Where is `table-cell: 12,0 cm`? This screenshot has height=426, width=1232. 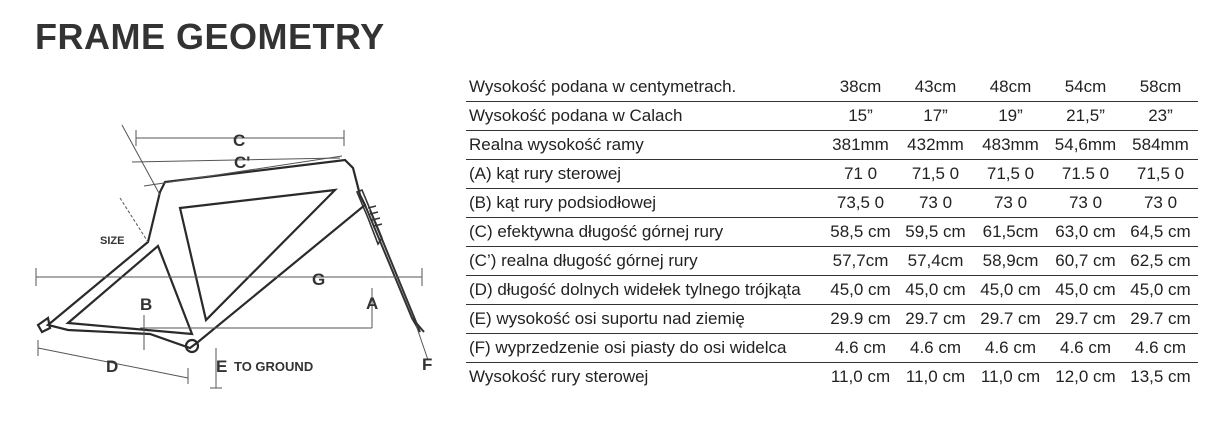
table-cell: 12,0 cm is located at coordinates (1085, 376).